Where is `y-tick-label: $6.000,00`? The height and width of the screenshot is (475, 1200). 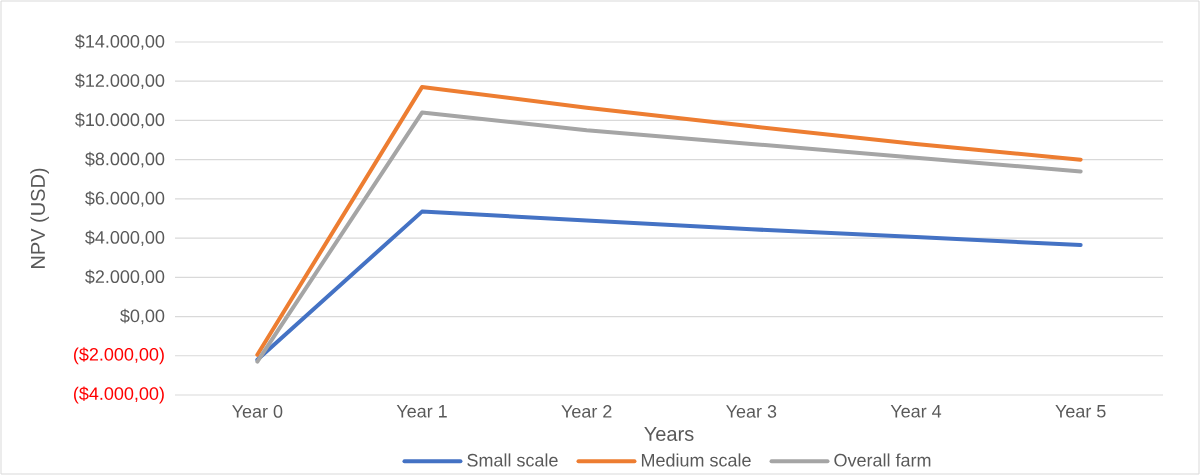 y-tick-label: $6.000,00 is located at coordinates (125, 199).